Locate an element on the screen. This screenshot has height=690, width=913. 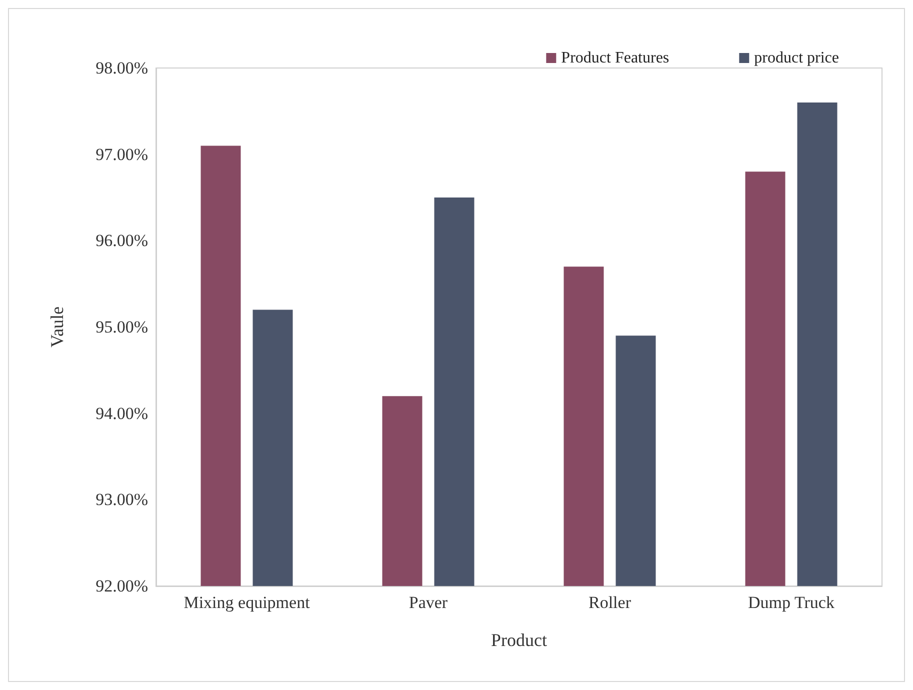
x-tick-label: Dump Truck is located at coordinates (791, 602).